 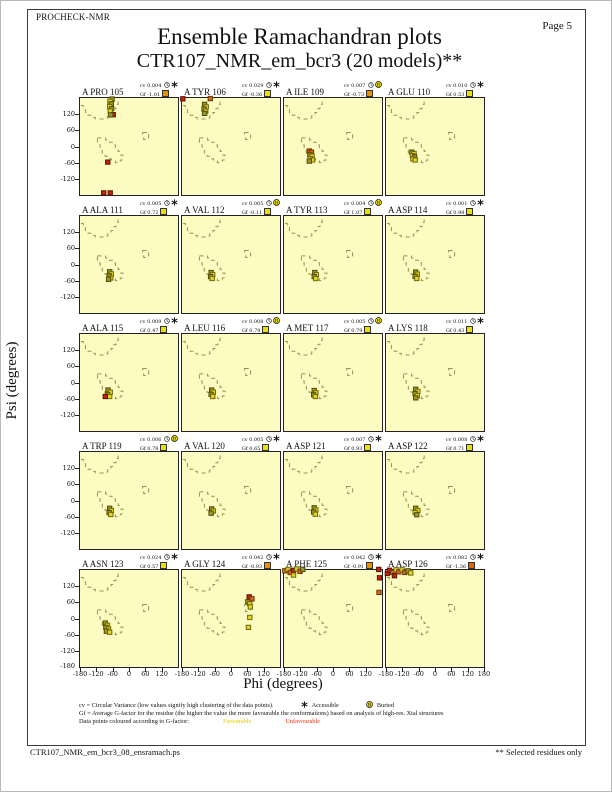 What do you see at coordinates (102, 210) in the screenshot?
I see `residue-label: A ALA 111` at bounding box center [102, 210].